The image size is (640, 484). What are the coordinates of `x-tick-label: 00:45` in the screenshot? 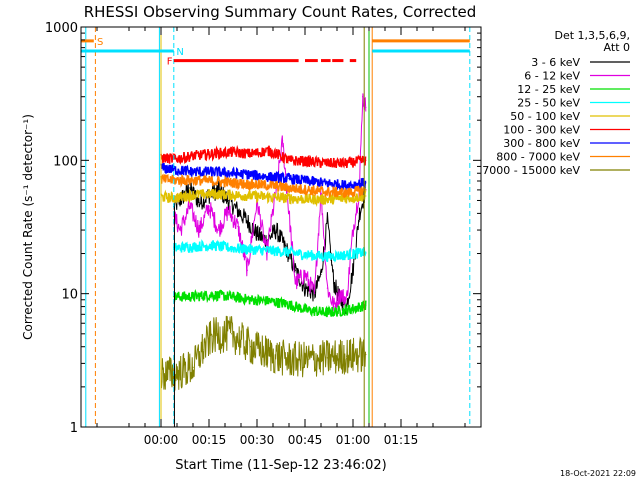 It's located at (305, 440).